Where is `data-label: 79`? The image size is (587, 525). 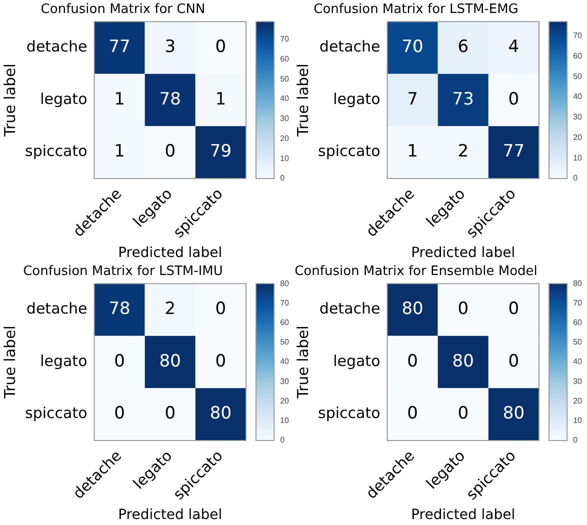
data-label: 79 is located at coordinates (221, 152).